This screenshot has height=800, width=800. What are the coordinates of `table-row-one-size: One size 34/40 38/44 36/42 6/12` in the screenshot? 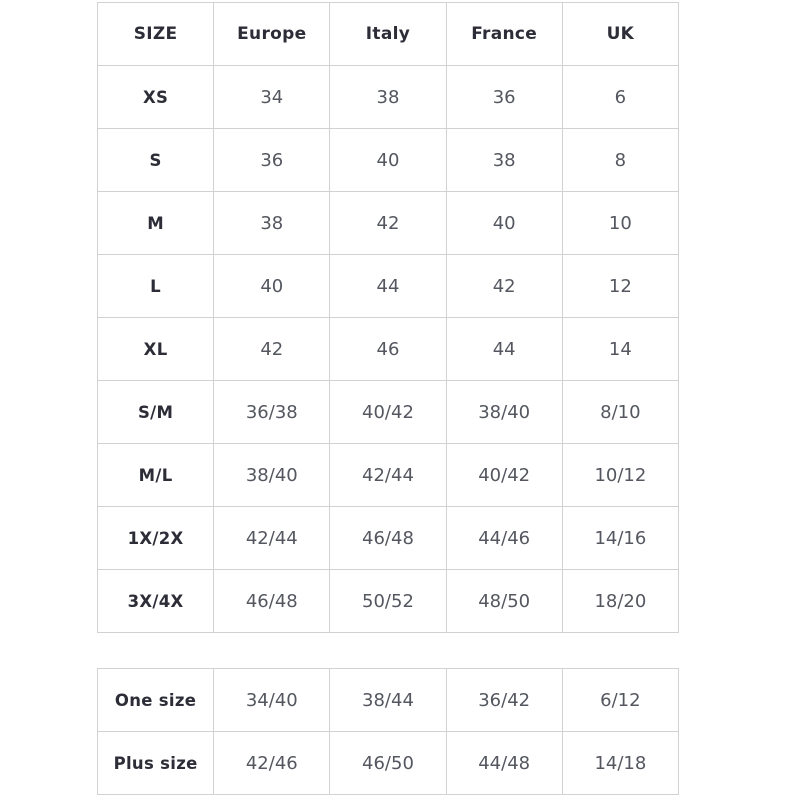 It's located at (388, 700).